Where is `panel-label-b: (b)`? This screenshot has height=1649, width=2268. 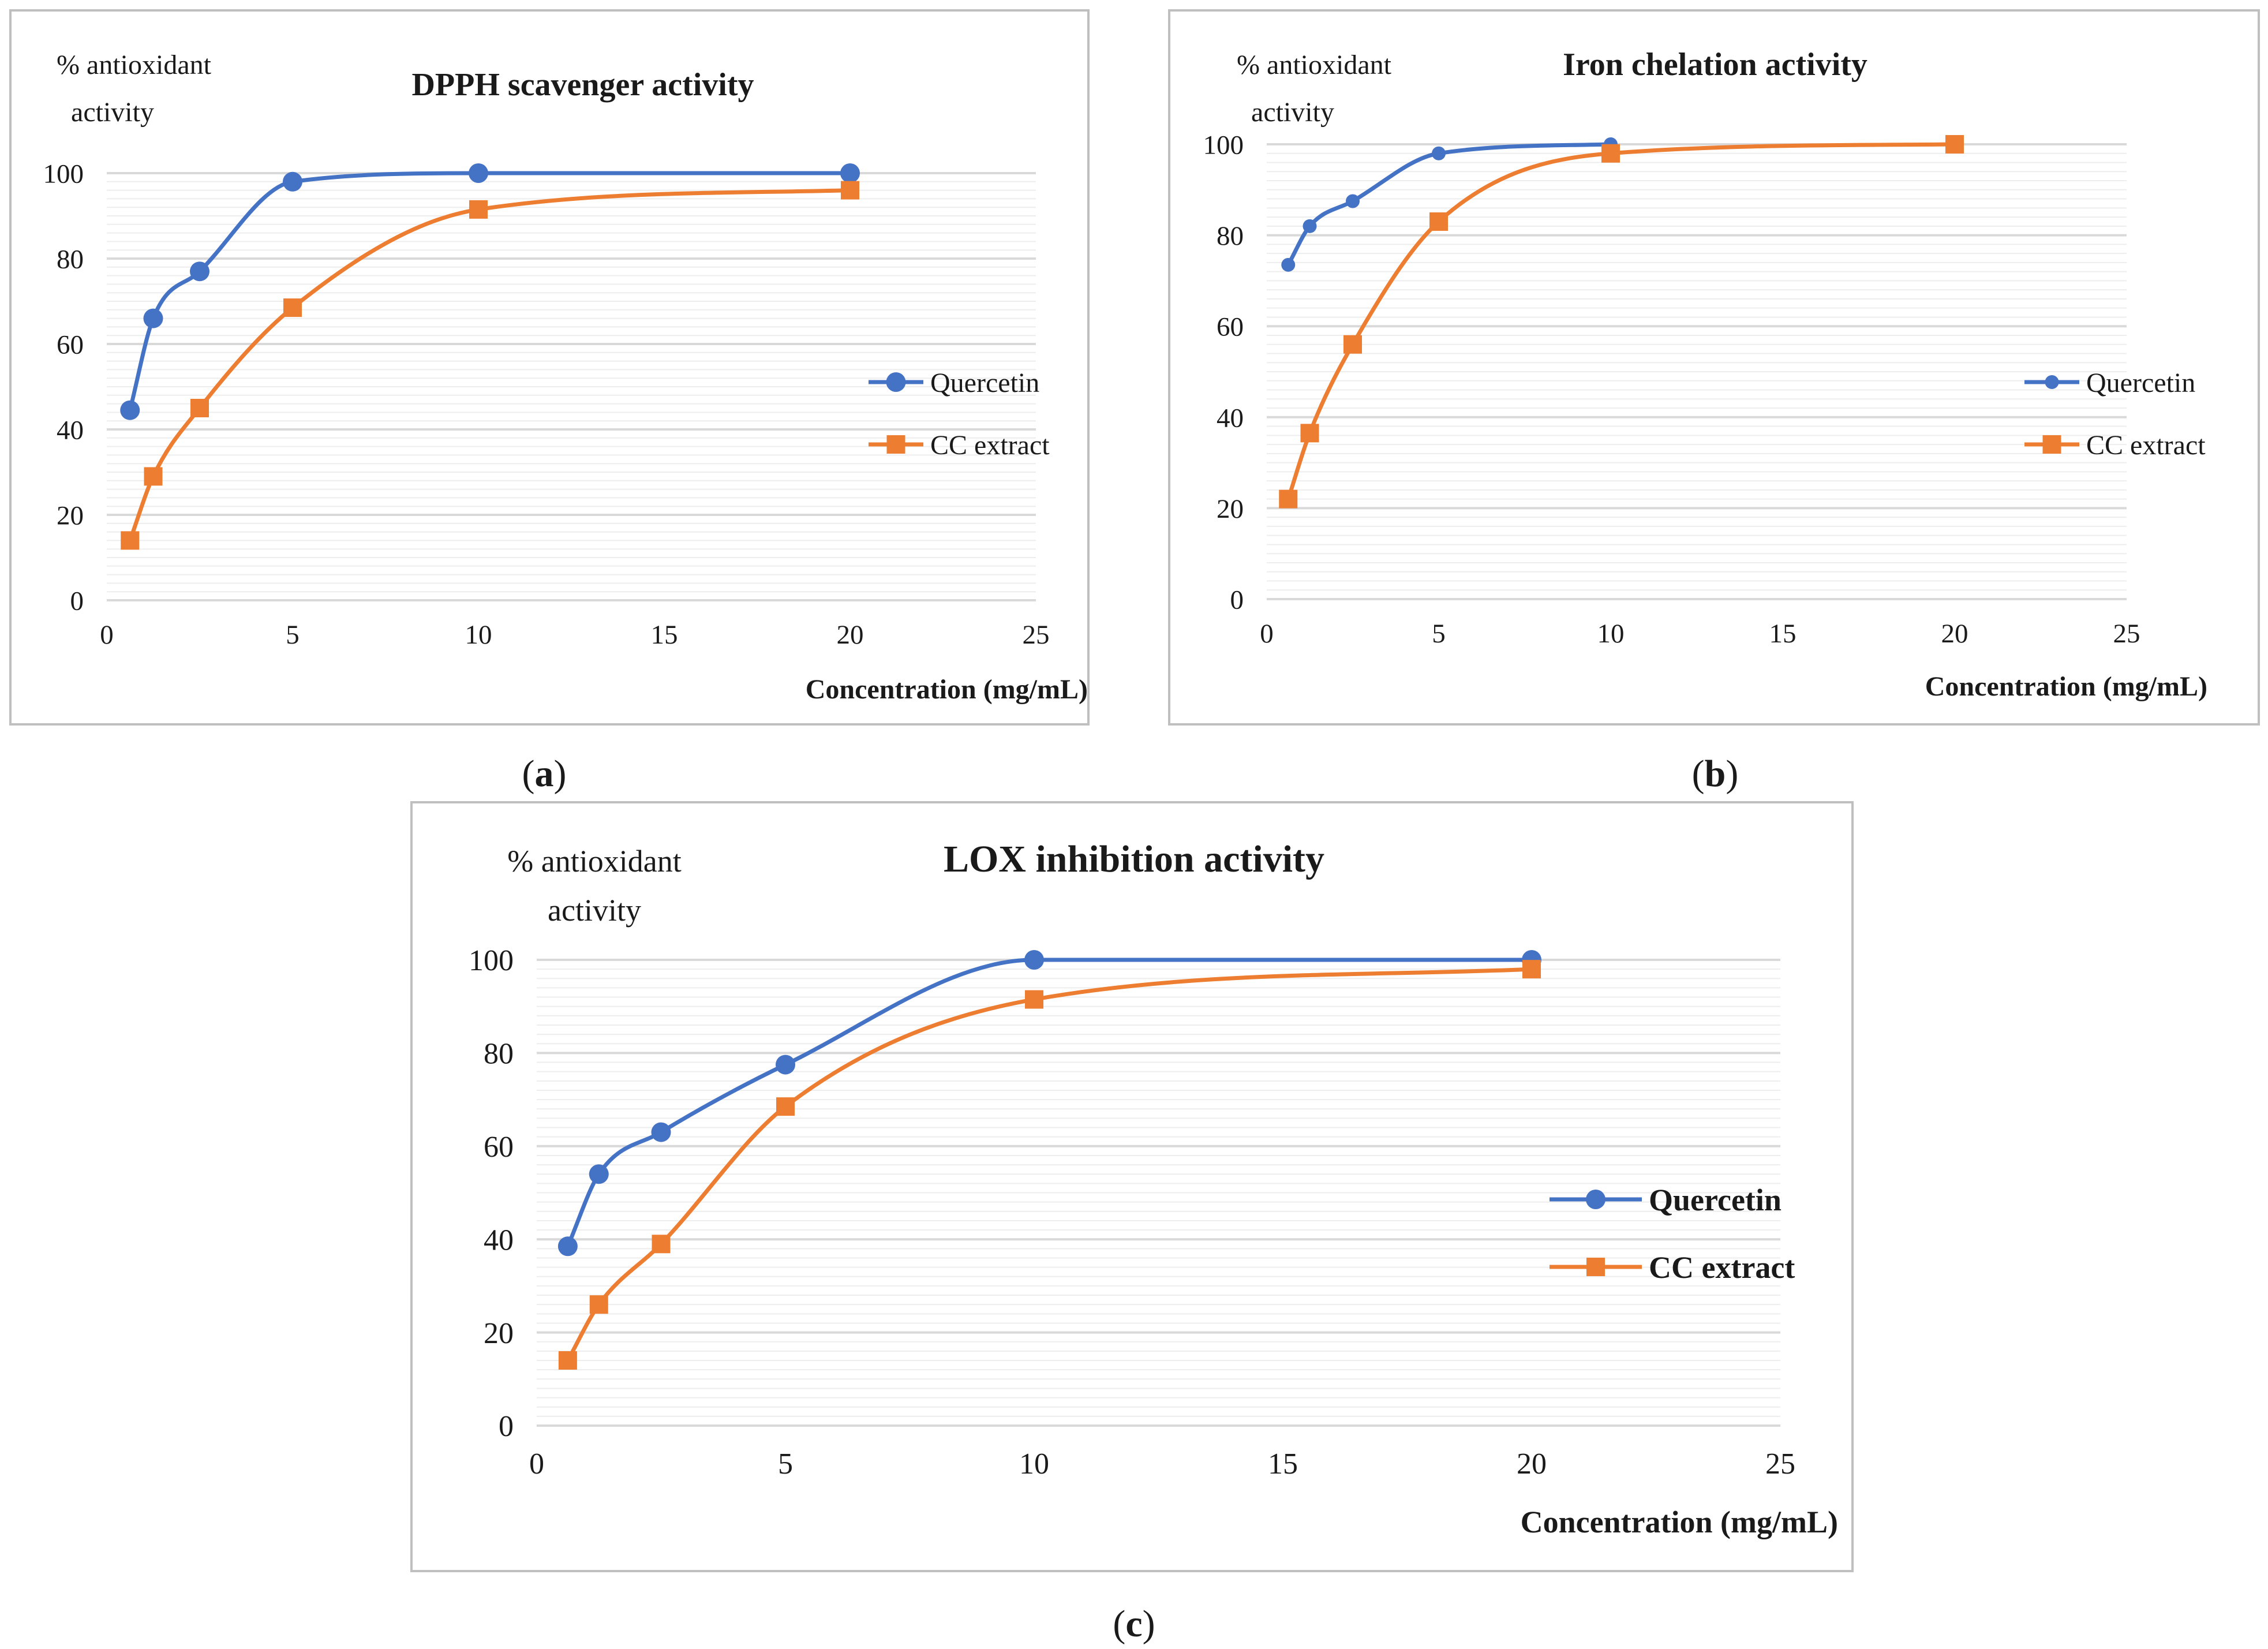 panel-label-b: (b) is located at coordinates (1716, 774).